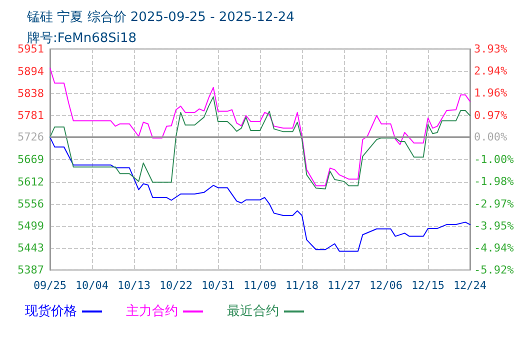 This screenshot has width=520, height=350. Describe the element at coordinates (491, 93) in the screenshot. I see `y2-tick-label: 1.96%` at that location.